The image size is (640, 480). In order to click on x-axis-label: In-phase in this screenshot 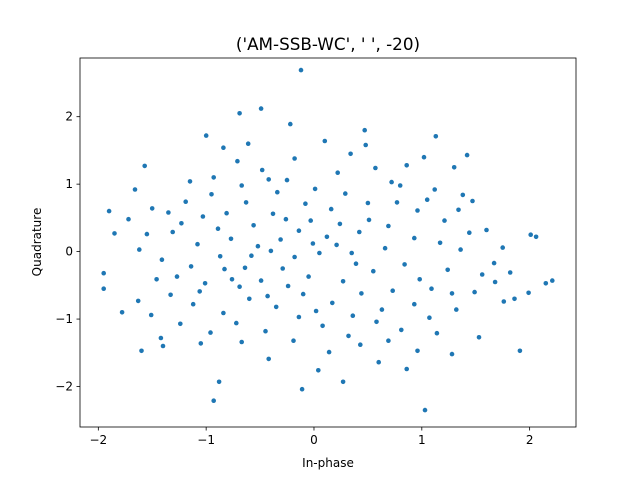, I will do `click(328, 463)`.